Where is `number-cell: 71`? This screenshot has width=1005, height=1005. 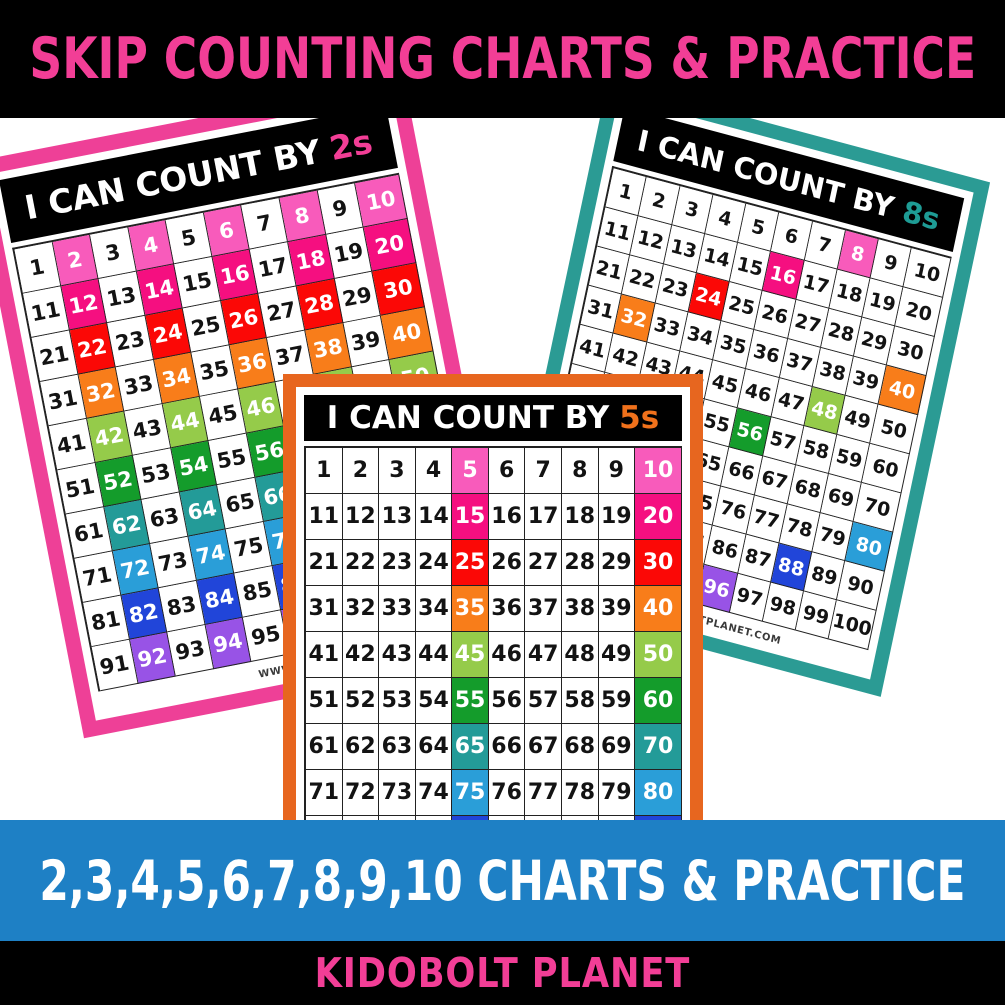
number-cell: 71 is located at coordinates (324, 793).